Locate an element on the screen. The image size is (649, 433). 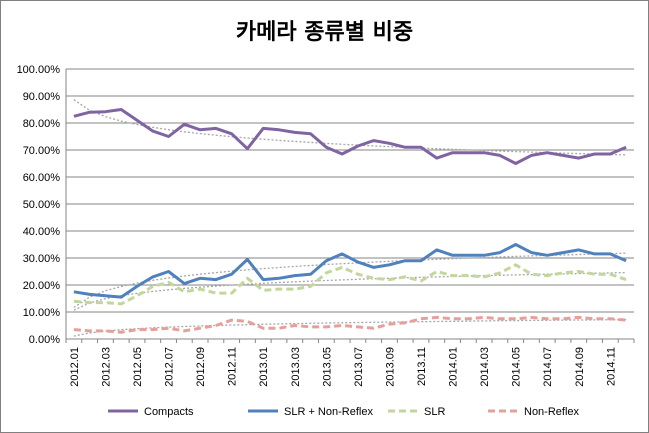
y-tick-label: 30.00% is located at coordinates (42, 259).